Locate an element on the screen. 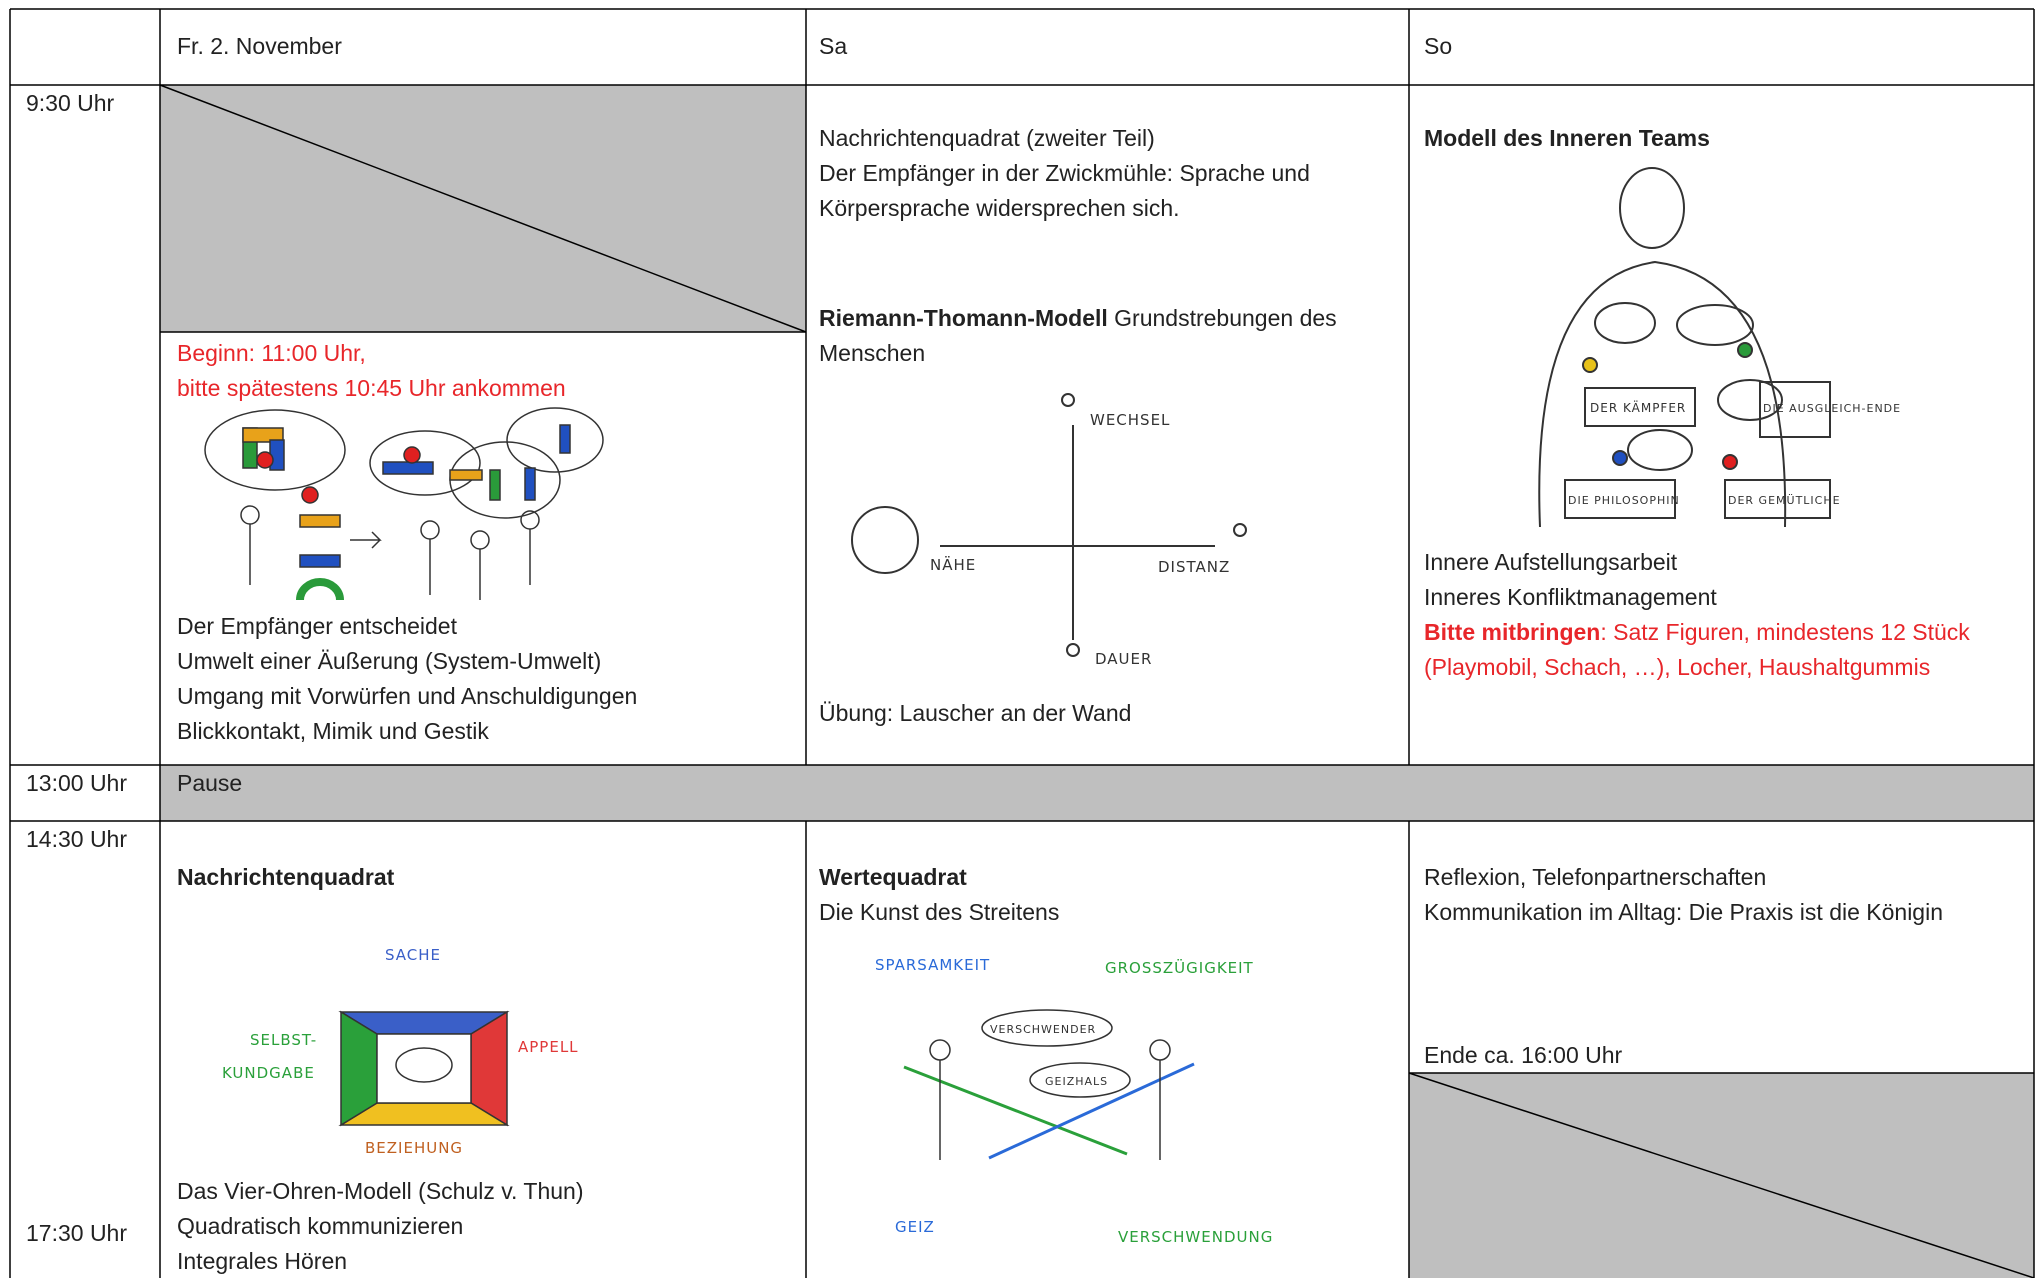 The width and height of the screenshot is (2040, 1279). sketch-label: DER KÄMPFER is located at coordinates (1638, 407).